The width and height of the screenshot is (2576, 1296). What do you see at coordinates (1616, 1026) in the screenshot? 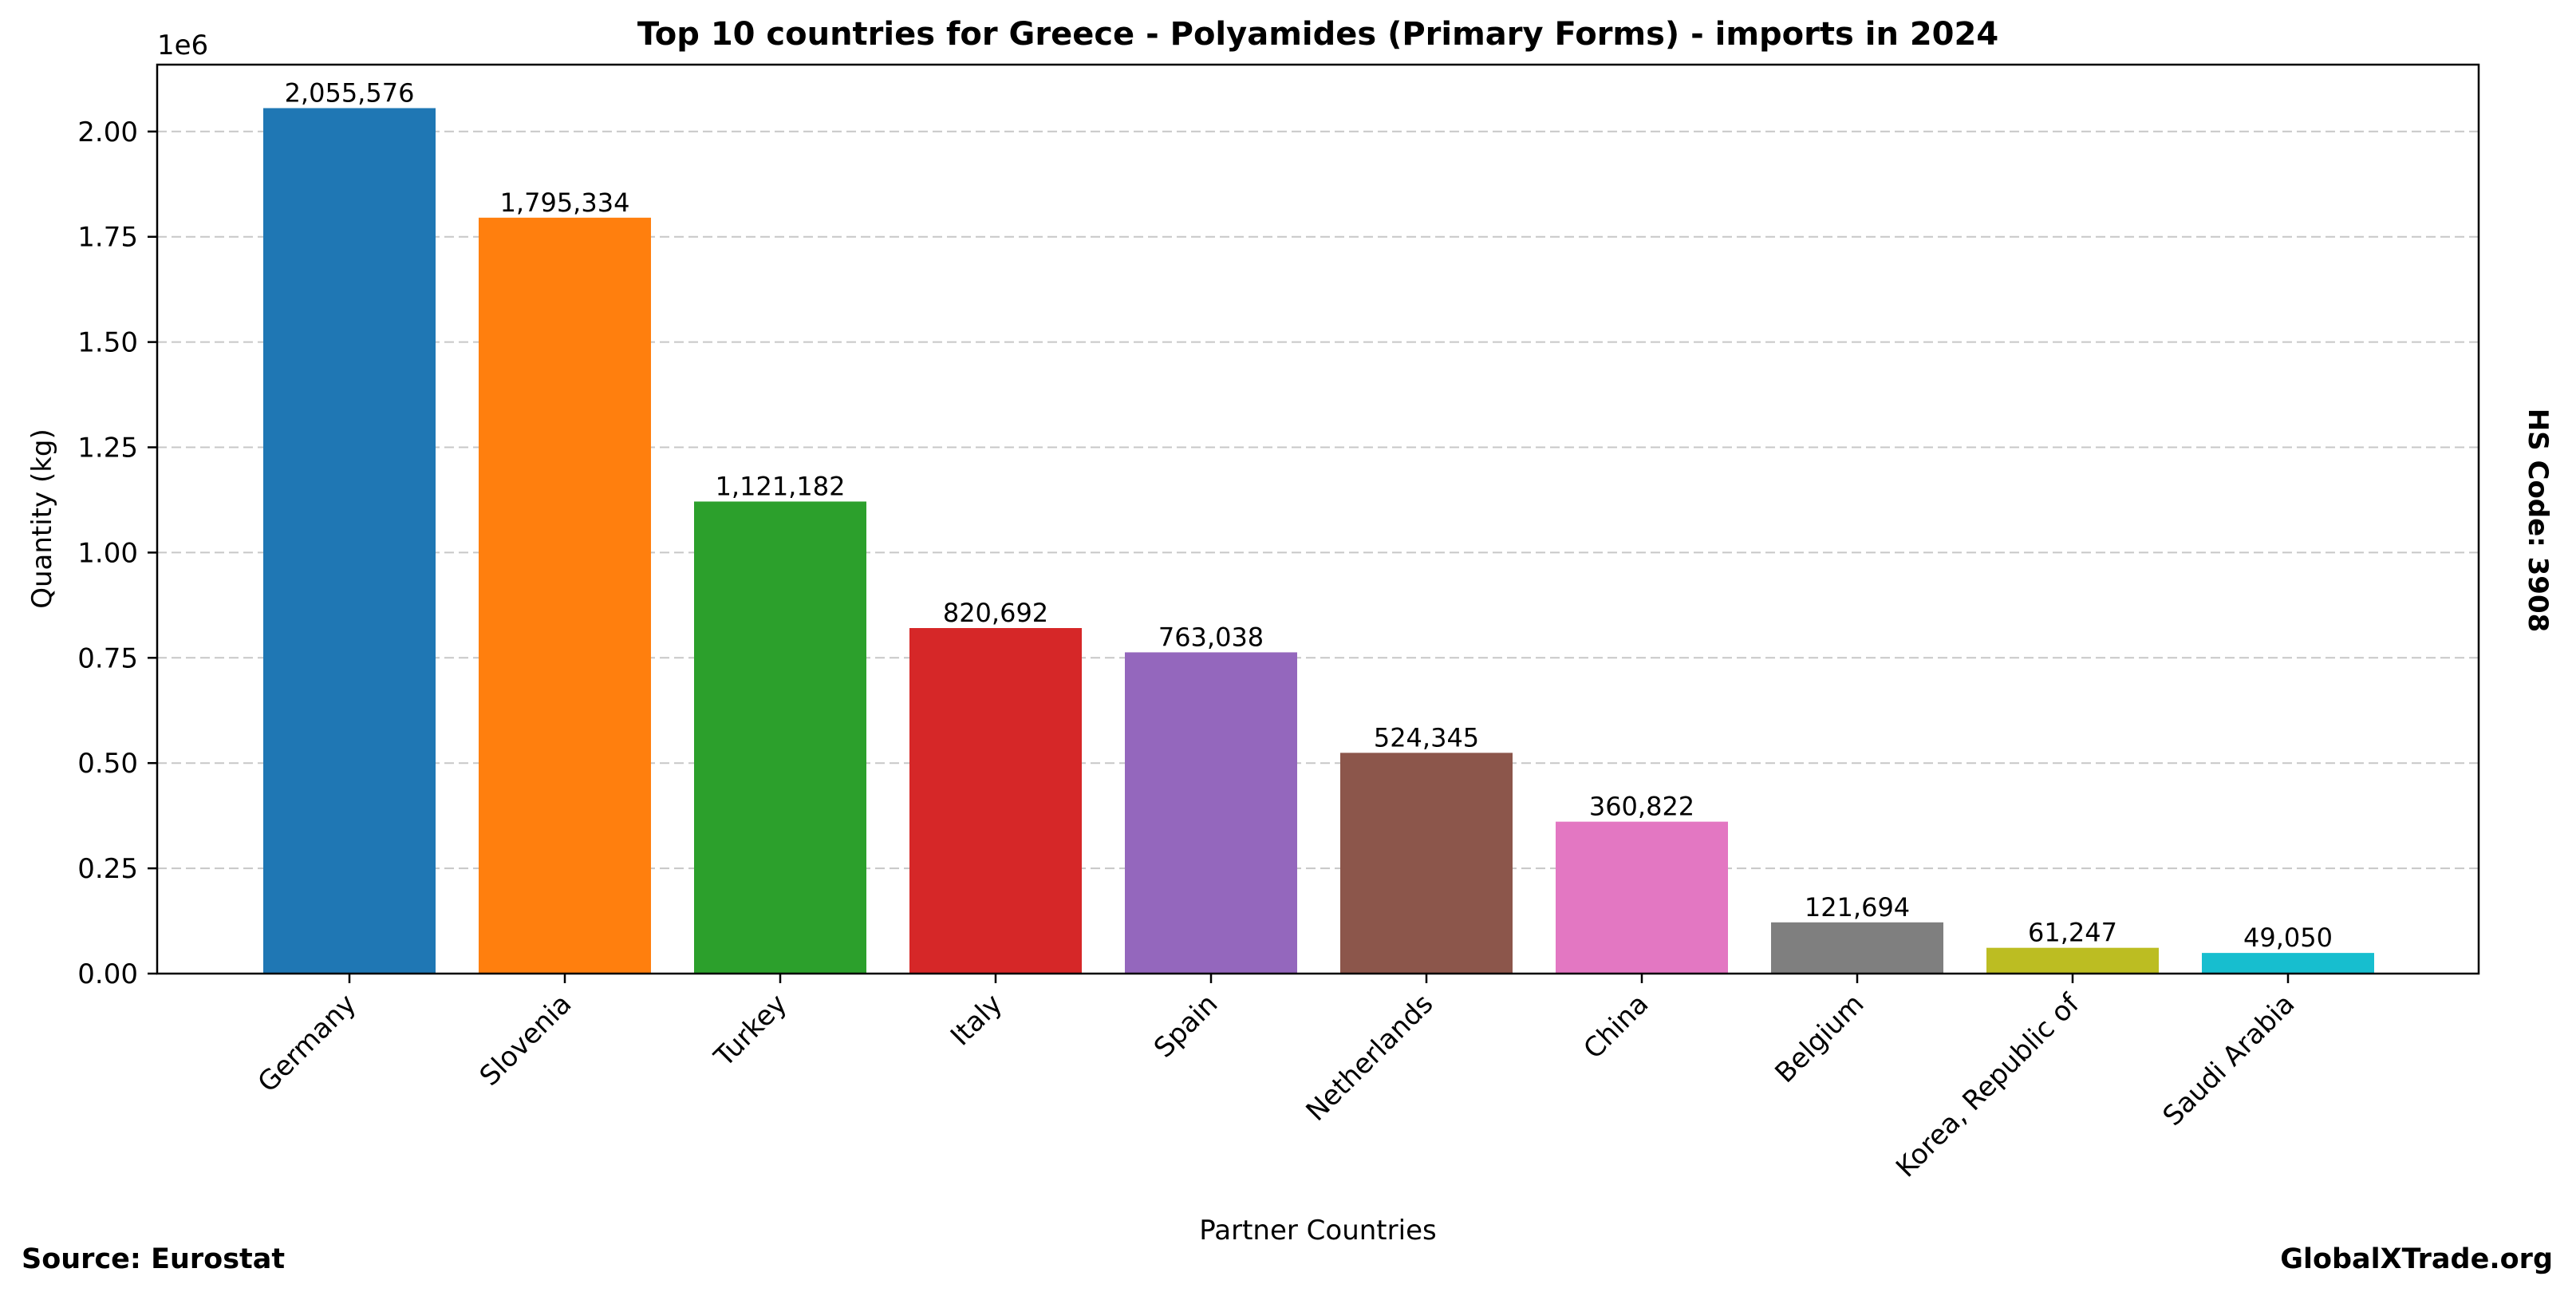
I see `x-tick-label: China` at bounding box center [1616, 1026].